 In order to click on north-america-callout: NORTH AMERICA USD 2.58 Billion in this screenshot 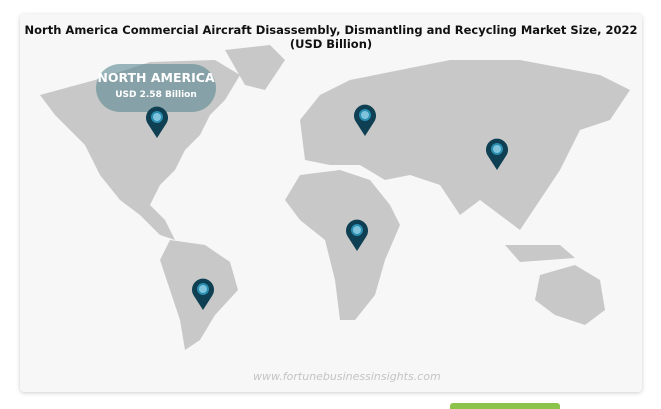, I will do `click(156, 88)`.